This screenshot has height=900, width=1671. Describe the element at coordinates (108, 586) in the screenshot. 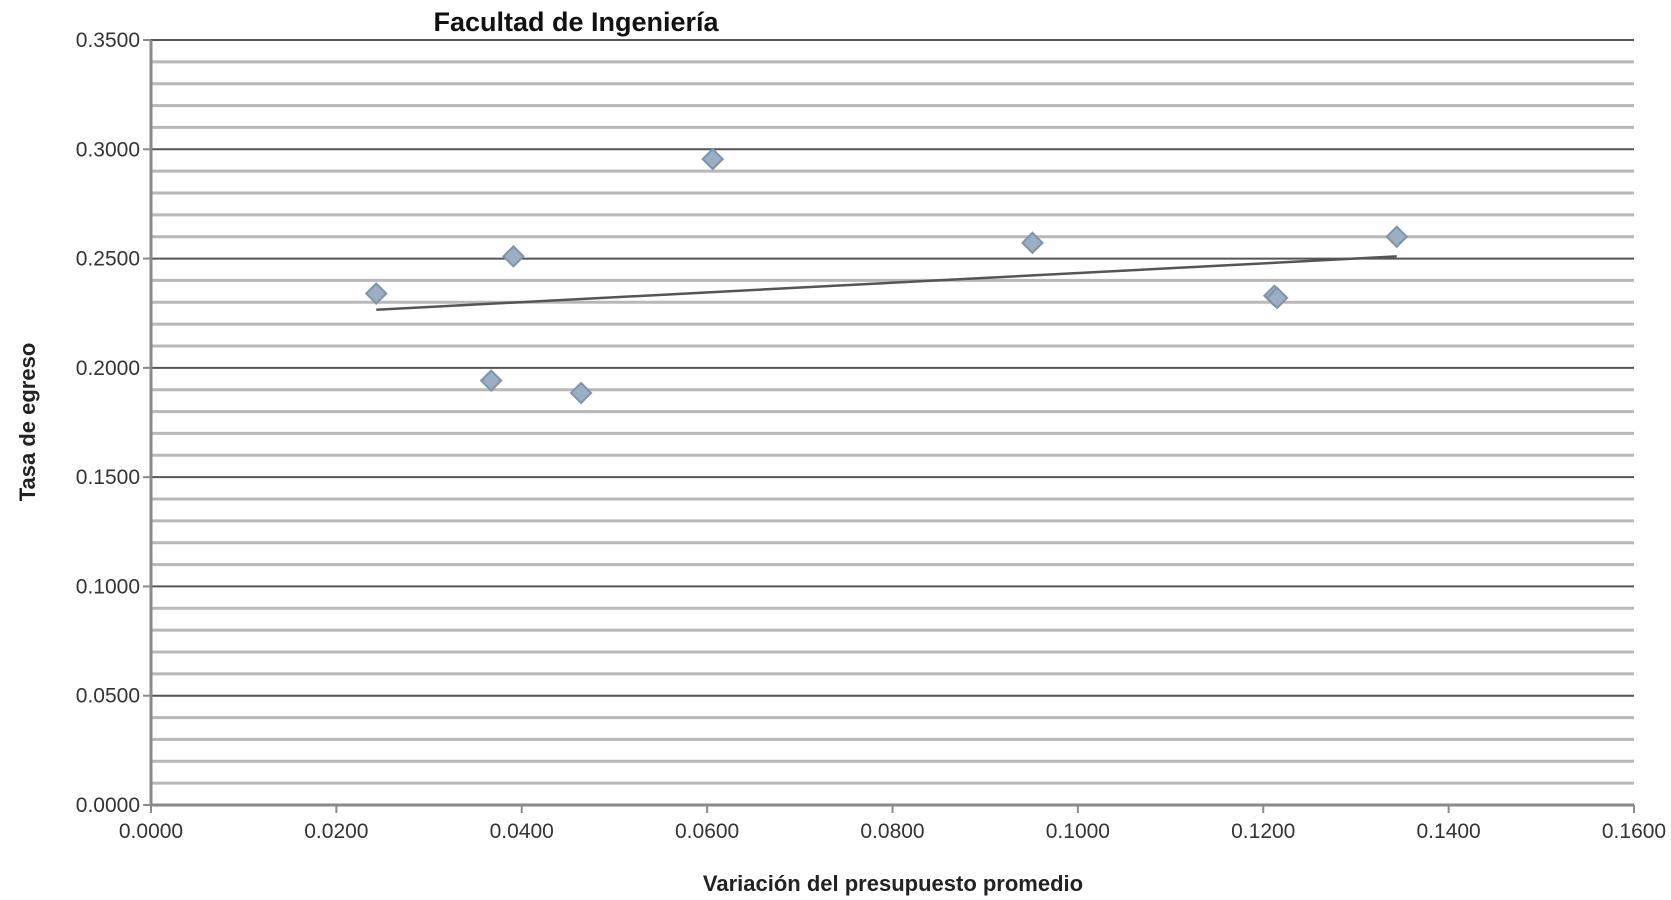

I see `y-tick-label: 0.1000` at that location.